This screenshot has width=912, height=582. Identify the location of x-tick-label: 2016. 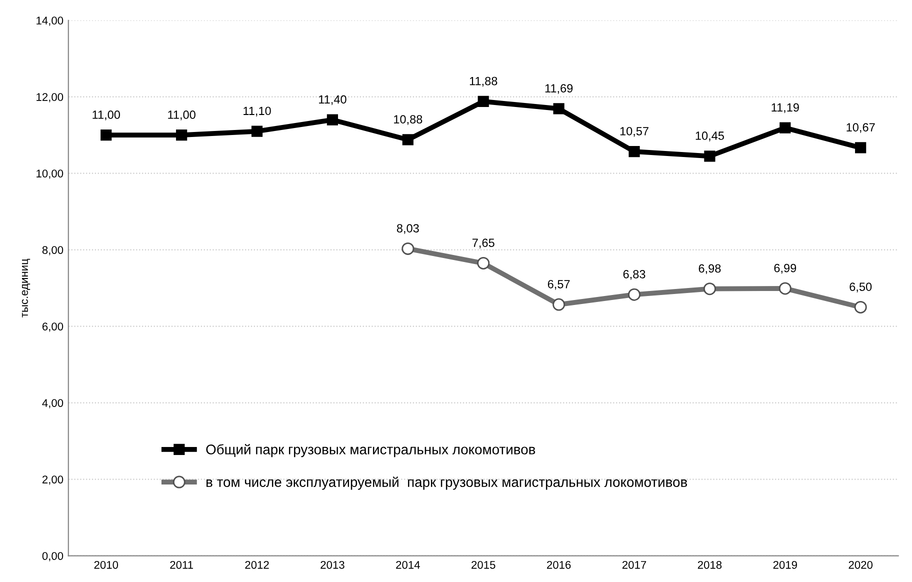
(559, 564).